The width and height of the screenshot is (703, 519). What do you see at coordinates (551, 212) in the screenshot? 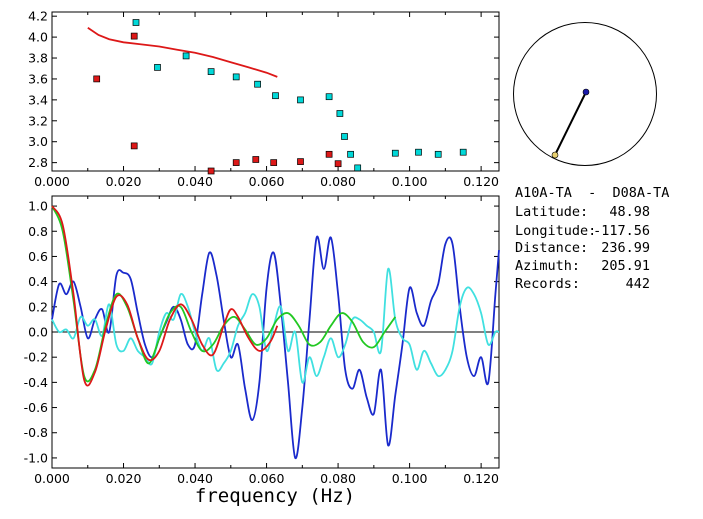
I see `latitude-label: Latitude:` at bounding box center [551, 212].